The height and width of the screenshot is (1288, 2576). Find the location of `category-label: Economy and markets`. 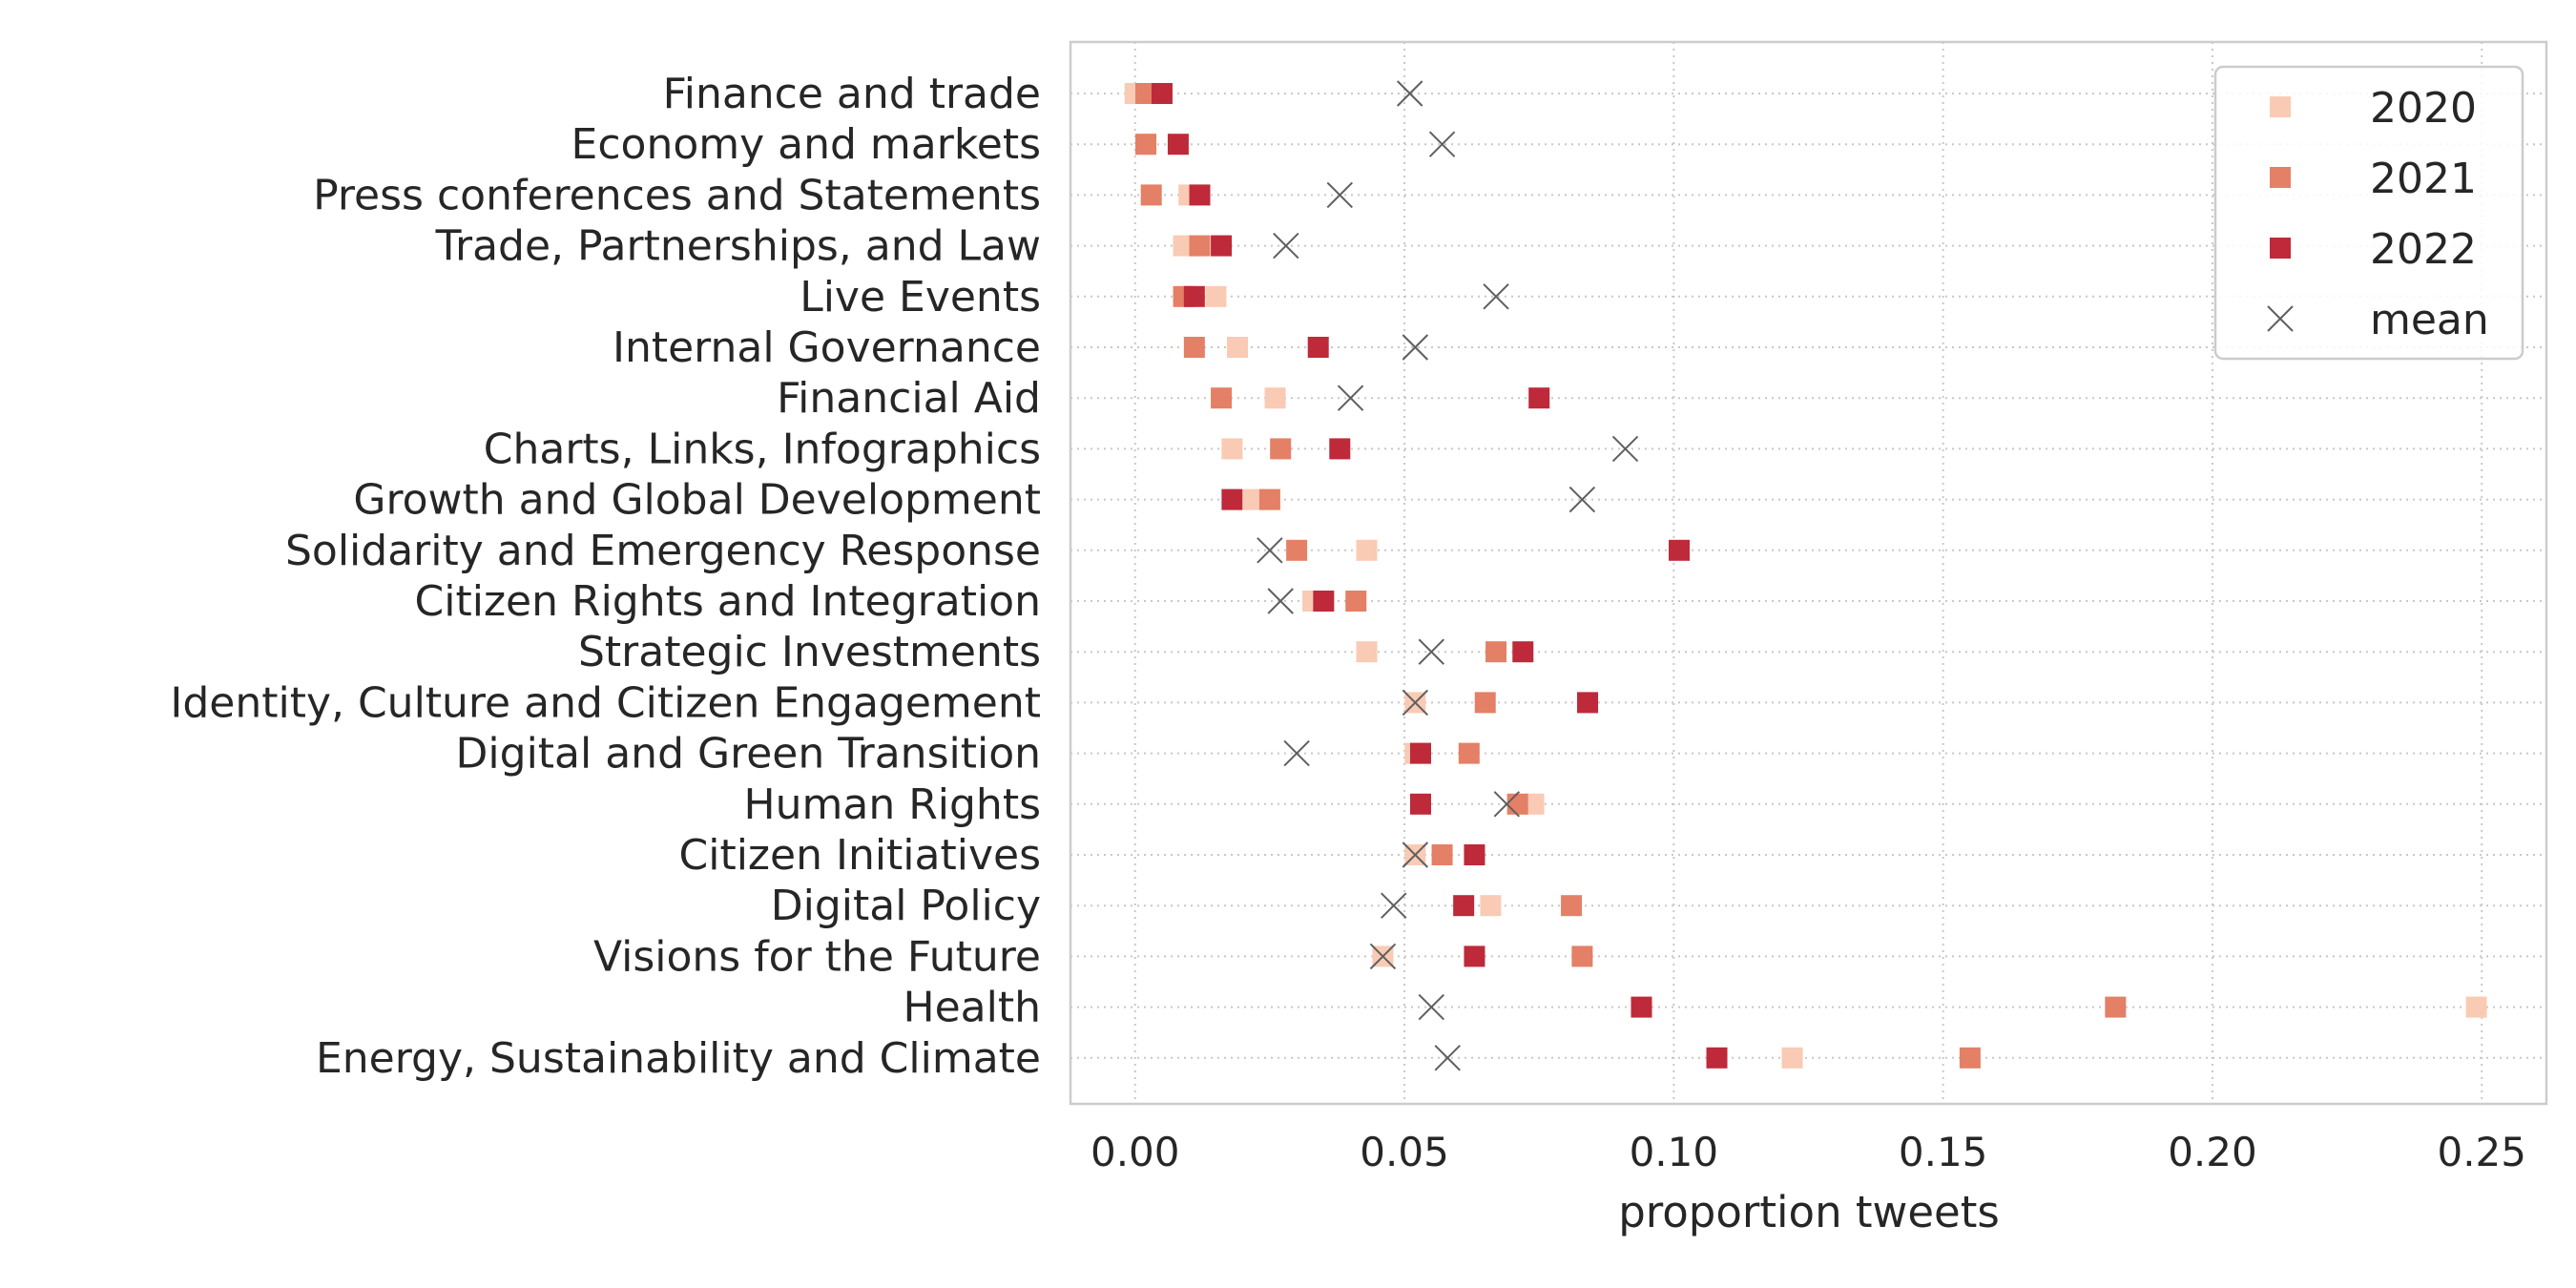

category-label: Economy and markets is located at coordinates (806, 144).